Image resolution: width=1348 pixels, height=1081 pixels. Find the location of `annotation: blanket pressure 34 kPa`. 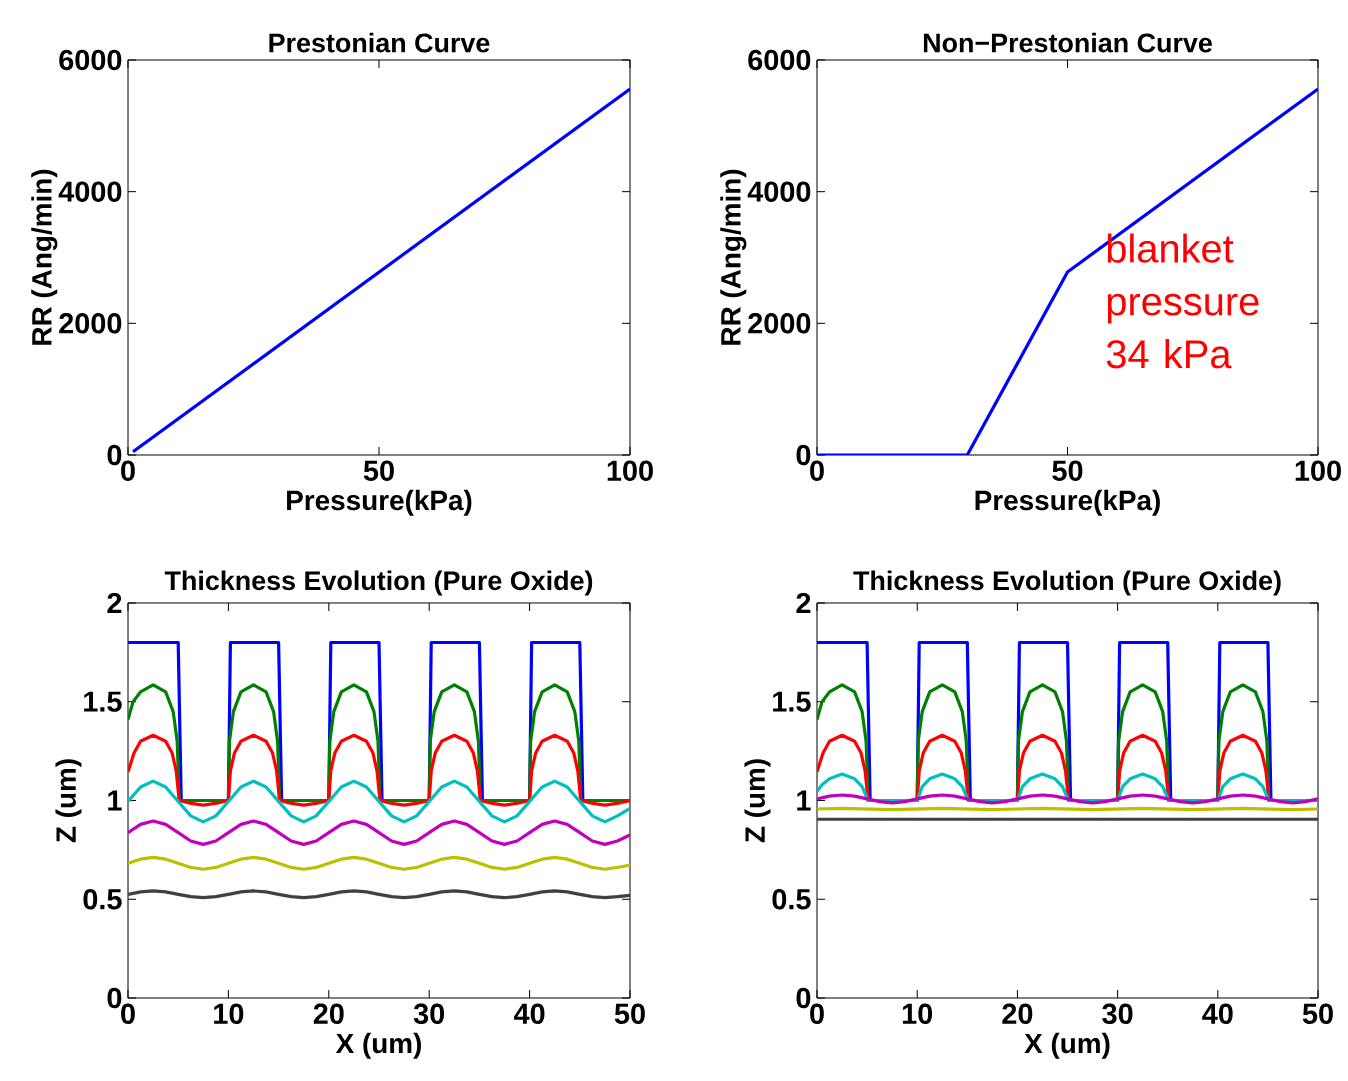

annotation: blanket pressure 34 kPa is located at coordinates (1182, 301).